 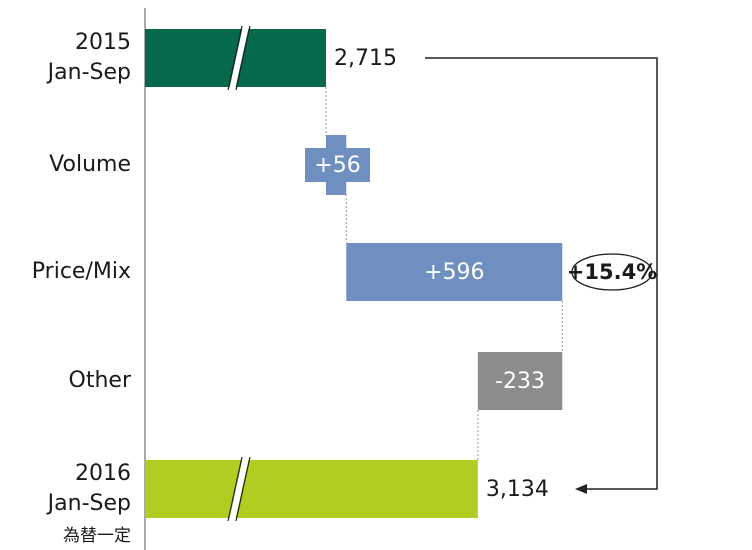 I want to click on annotation-oval, so click(x=612, y=272).